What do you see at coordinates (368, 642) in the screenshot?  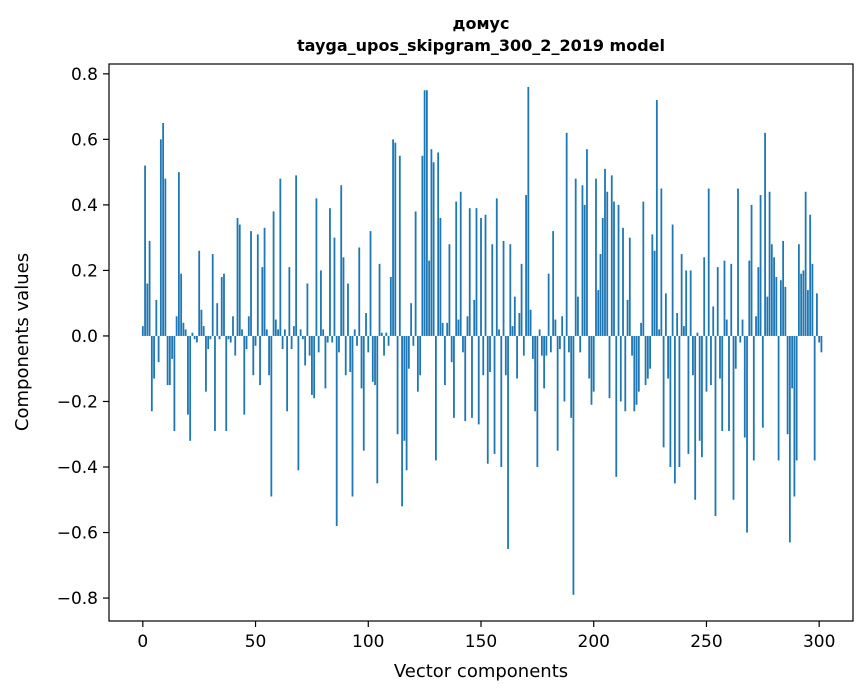 I see `x-tick-label: 100` at bounding box center [368, 642].